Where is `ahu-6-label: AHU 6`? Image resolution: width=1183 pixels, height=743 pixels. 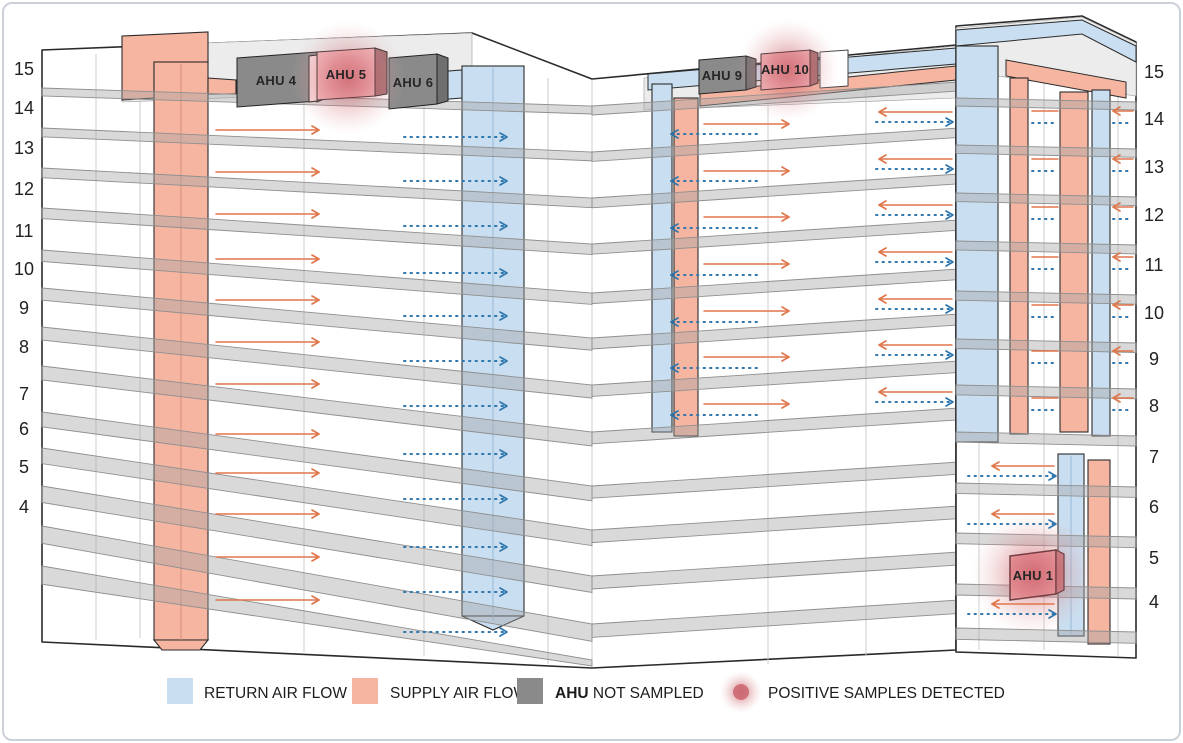 ahu-6-label: AHU 6 is located at coordinates (413, 82).